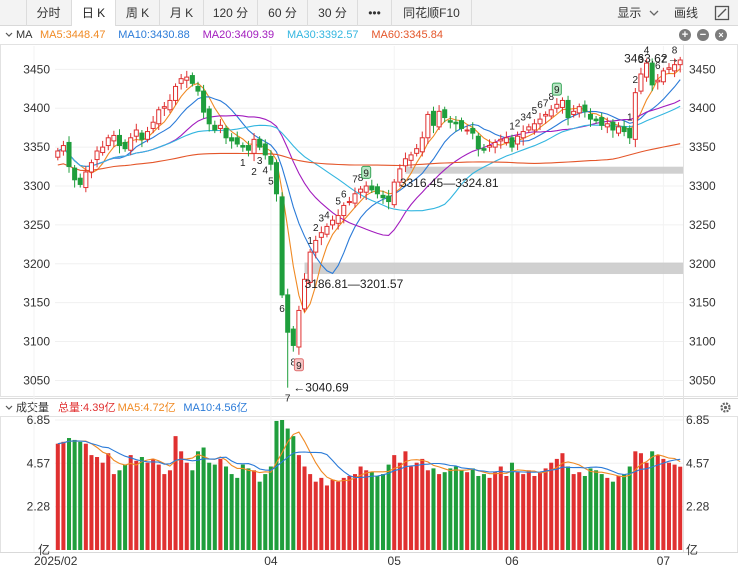  I want to click on display-menu-button: 显示, so click(638, 13).